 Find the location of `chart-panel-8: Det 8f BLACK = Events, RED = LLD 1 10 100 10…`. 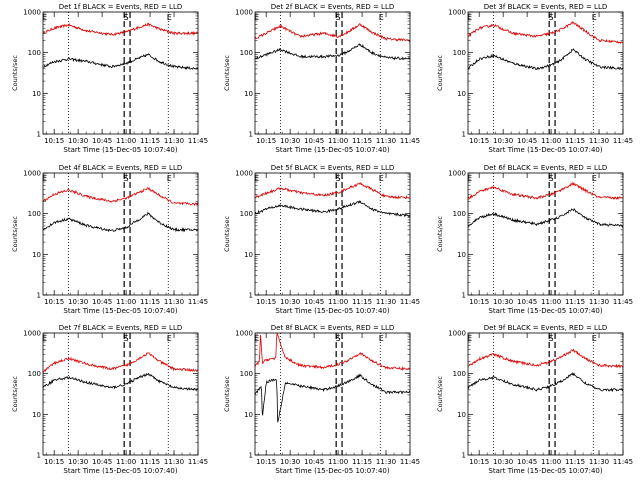

chart-panel-8: Det 8f BLACK = Events, RED = LLD 1 10 100 10… is located at coordinates (321, 399).